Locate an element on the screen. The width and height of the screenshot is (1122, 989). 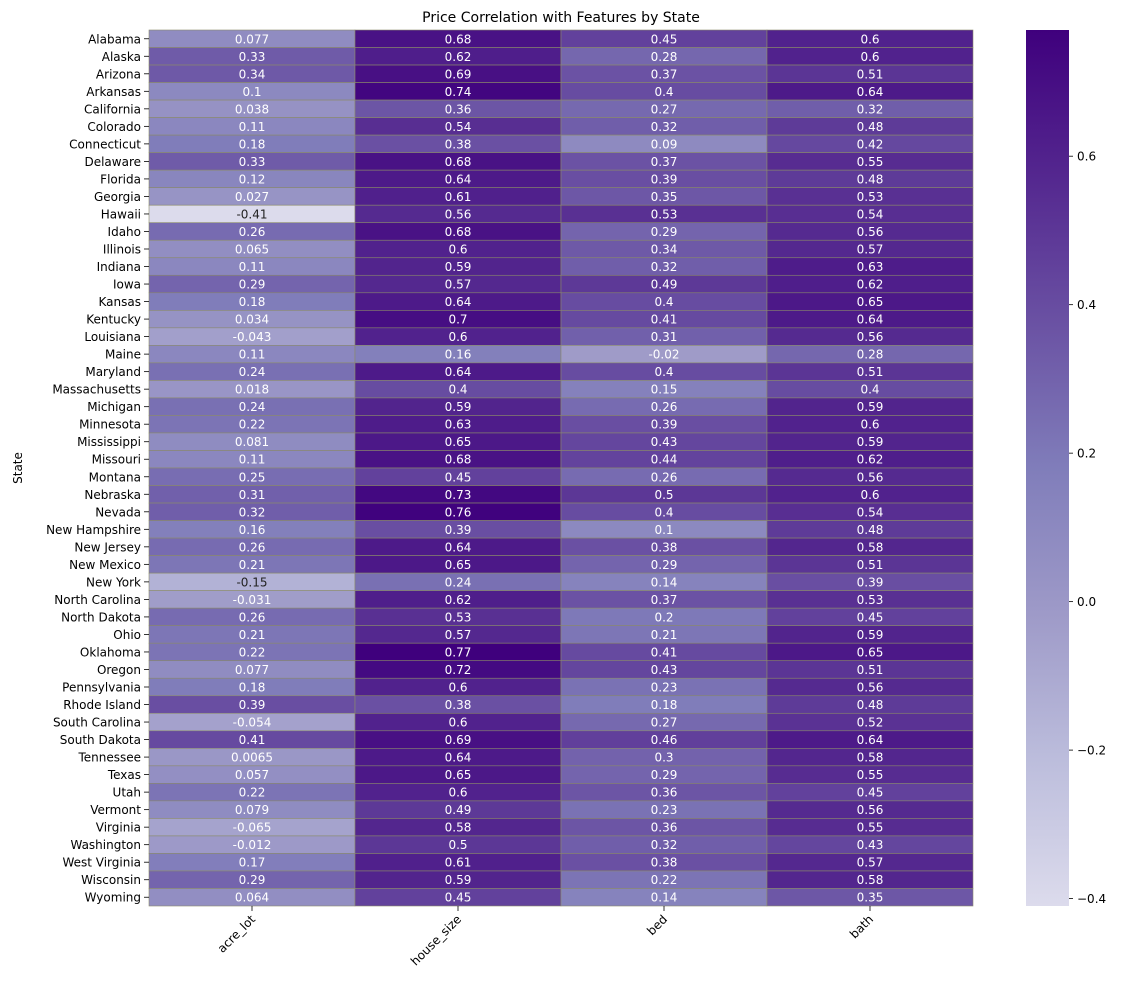
x-tick-label: house_size is located at coordinates (436, 940).